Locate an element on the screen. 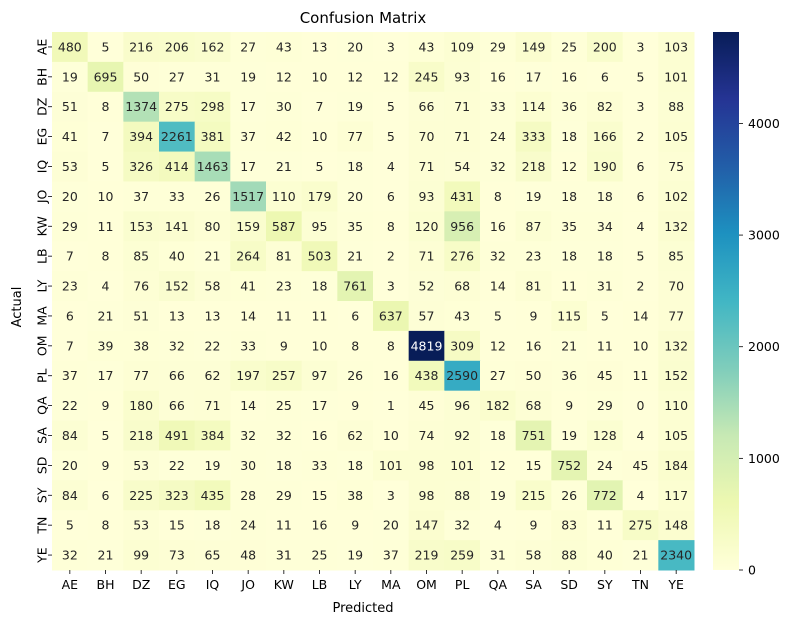 The height and width of the screenshot is (624, 793). cell-value-label: 7 is located at coordinates (70, 345).